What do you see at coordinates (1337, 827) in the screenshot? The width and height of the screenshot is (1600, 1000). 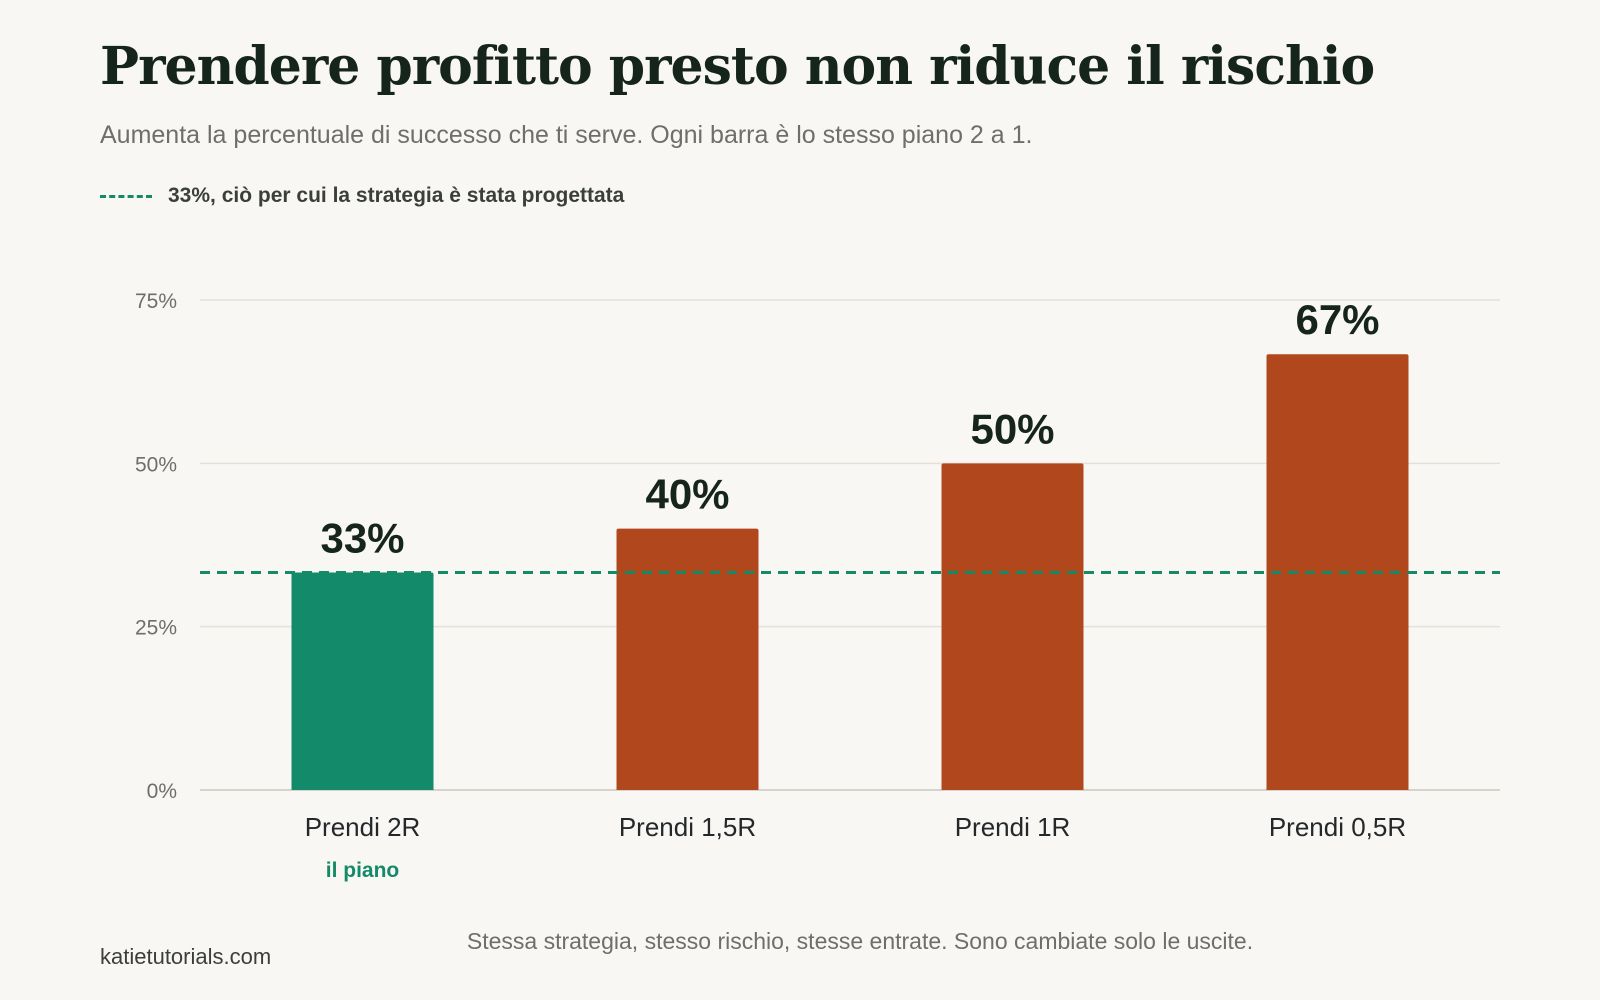 I see `x-tick-label: Prendi 0,5R` at bounding box center [1337, 827].